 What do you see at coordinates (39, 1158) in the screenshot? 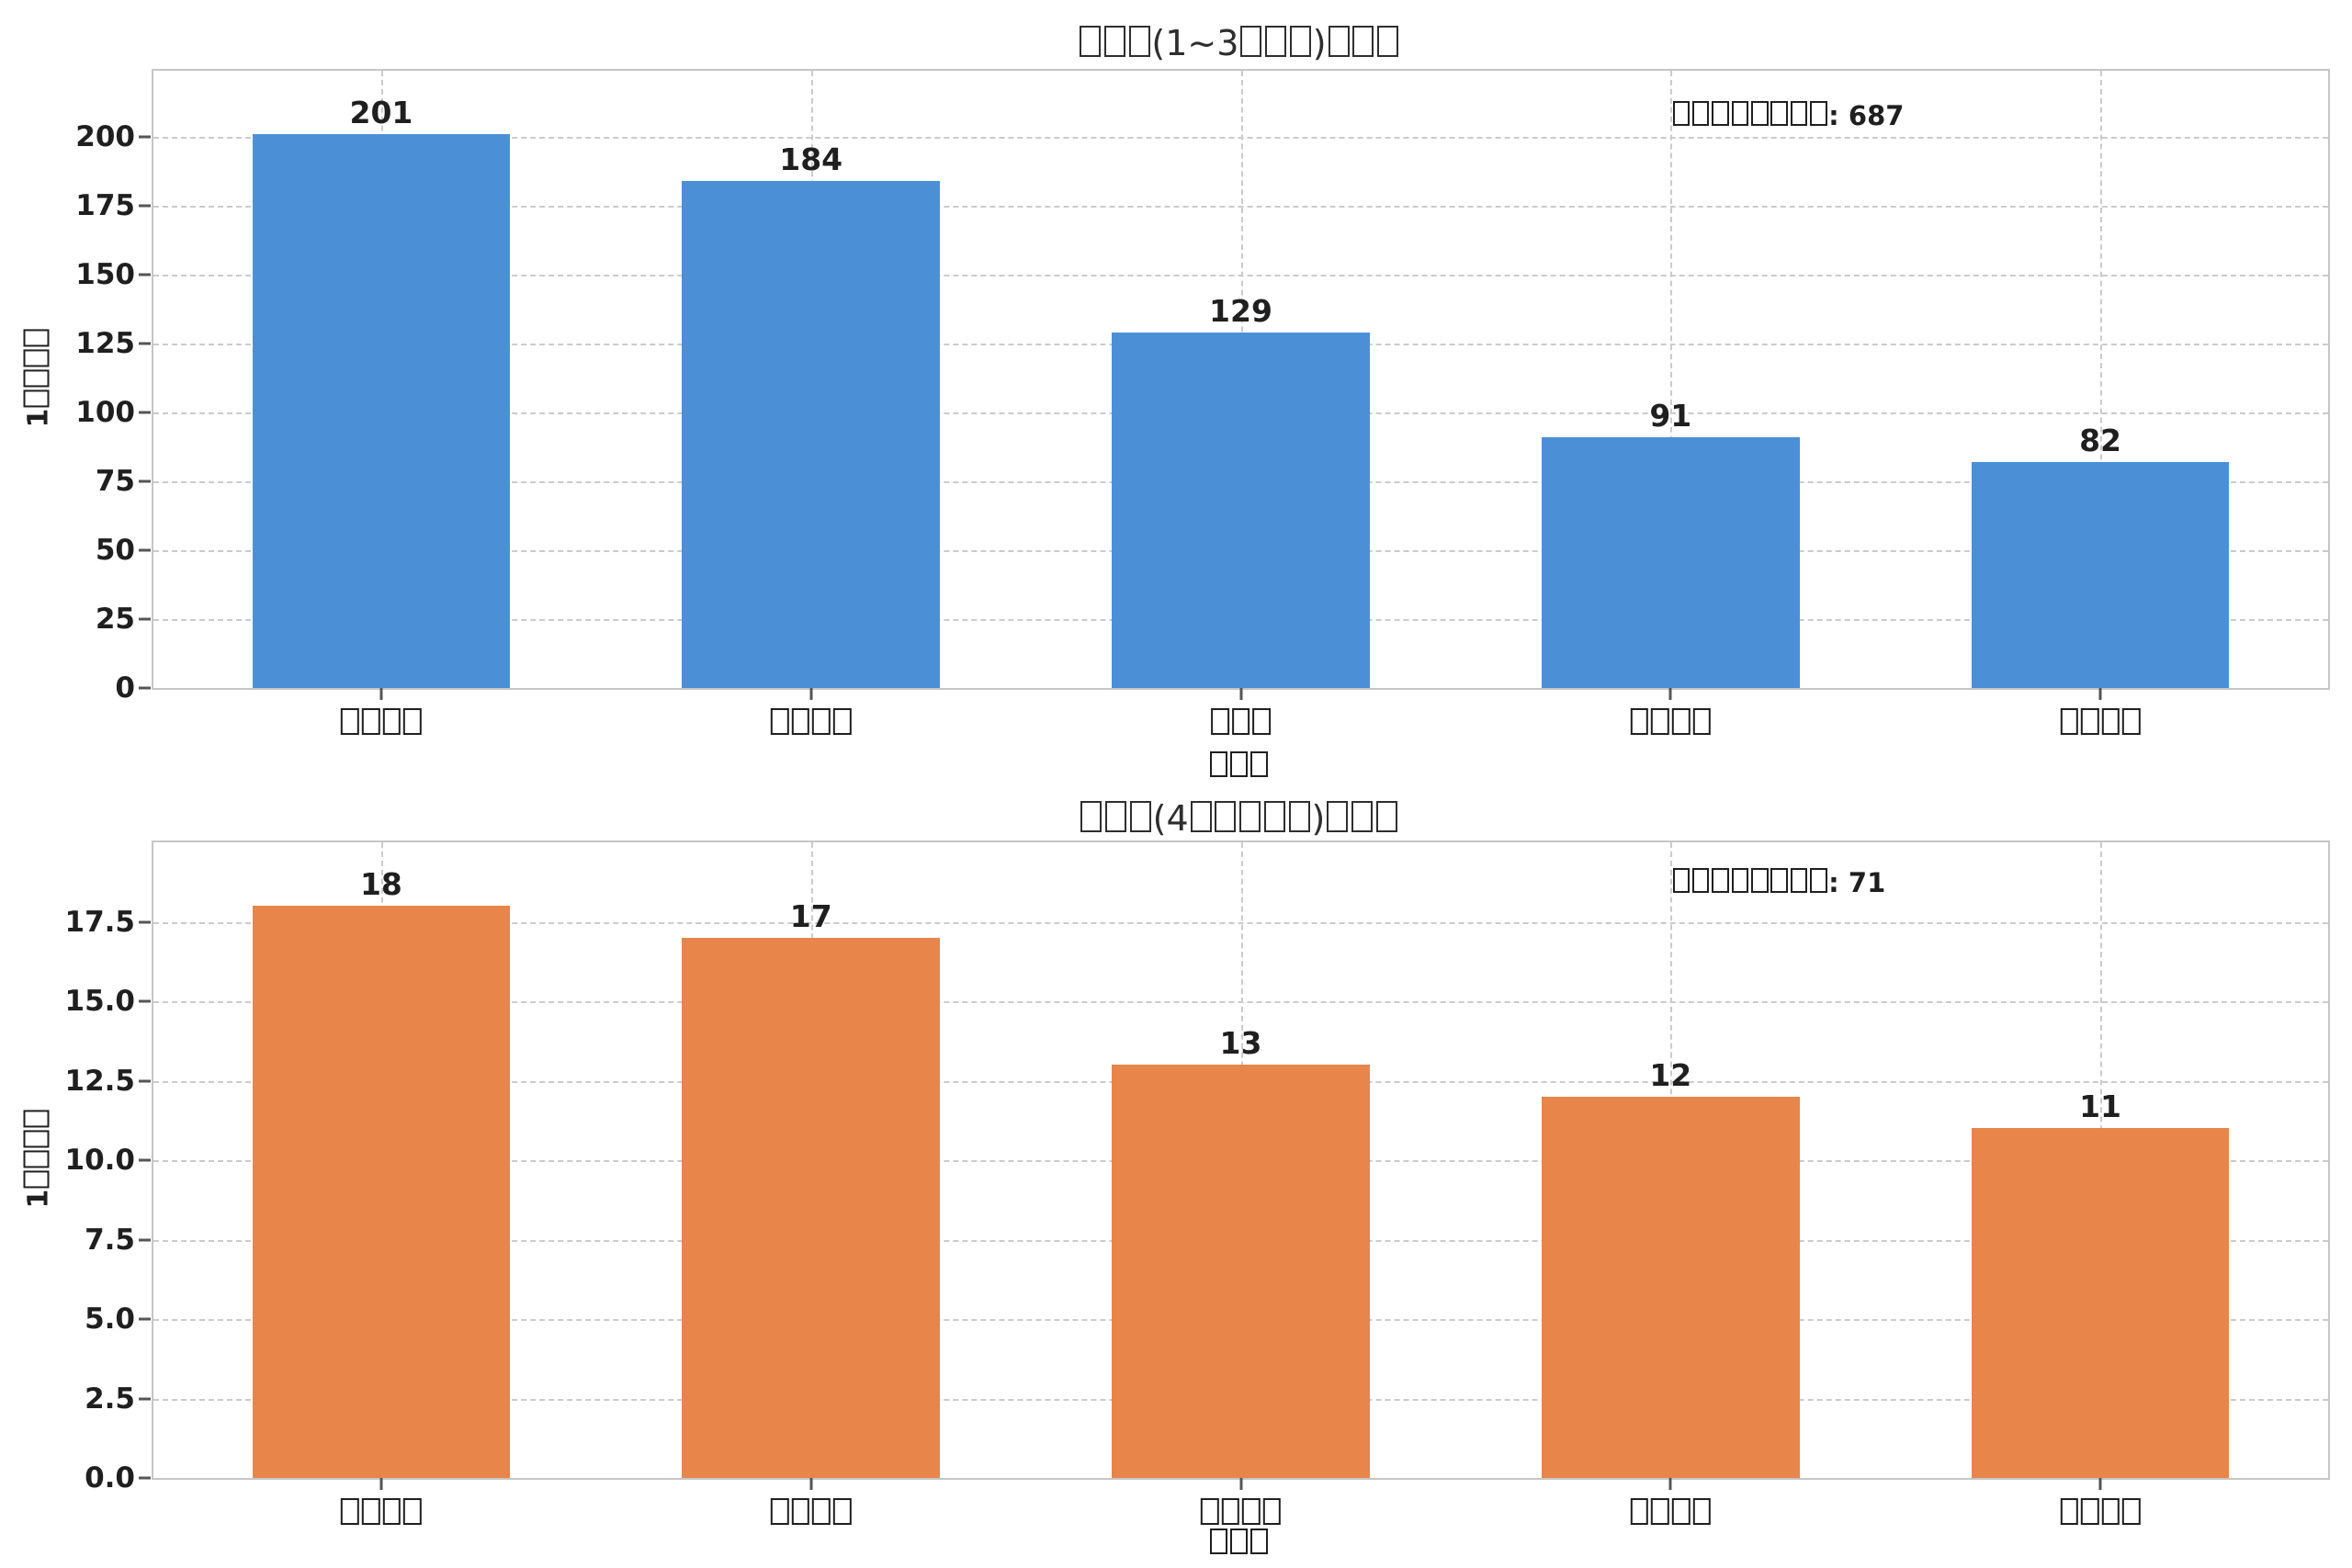
I see `y-axis-label: 1` at bounding box center [39, 1158].